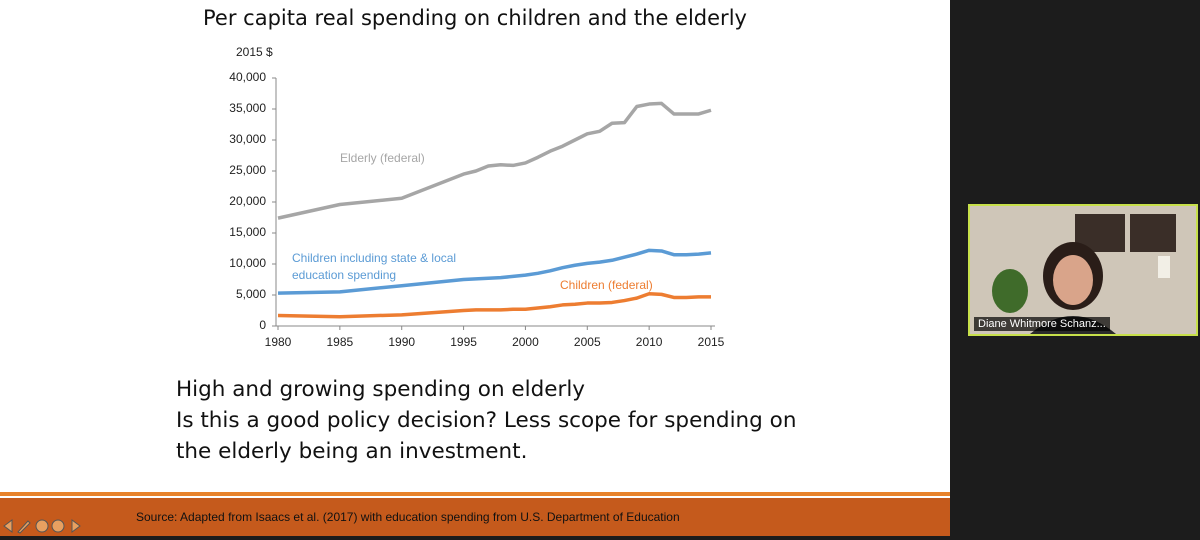 This screenshot has width=1200, height=540. I want to click on y-axis-label: 2015 $, so click(254, 52).